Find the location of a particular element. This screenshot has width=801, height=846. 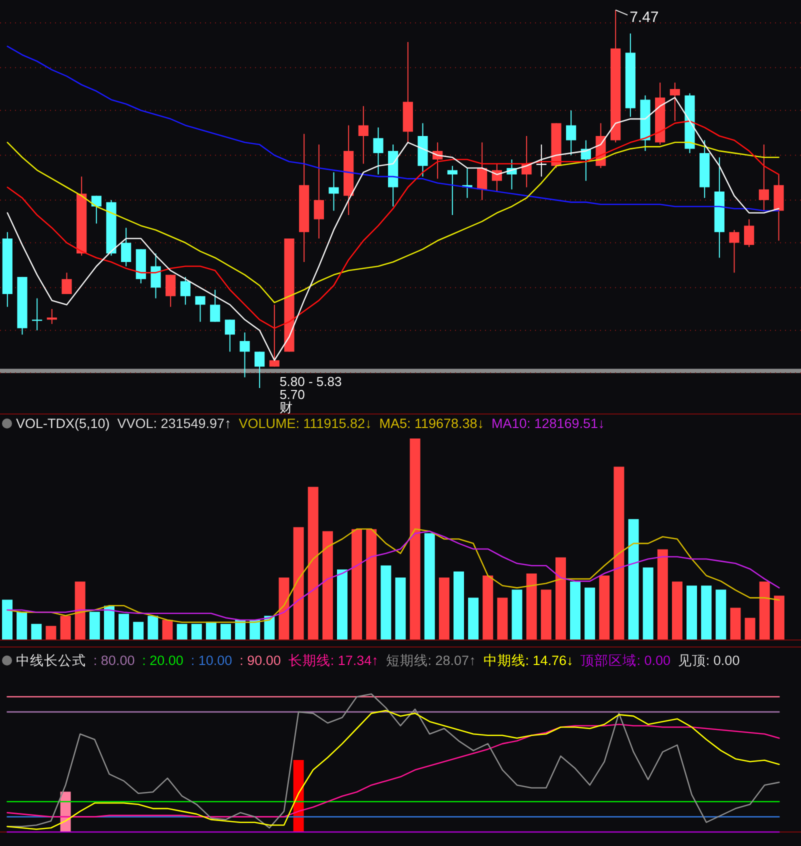

text: 顶部区域: 0.00 is located at coordinates (625, 660).